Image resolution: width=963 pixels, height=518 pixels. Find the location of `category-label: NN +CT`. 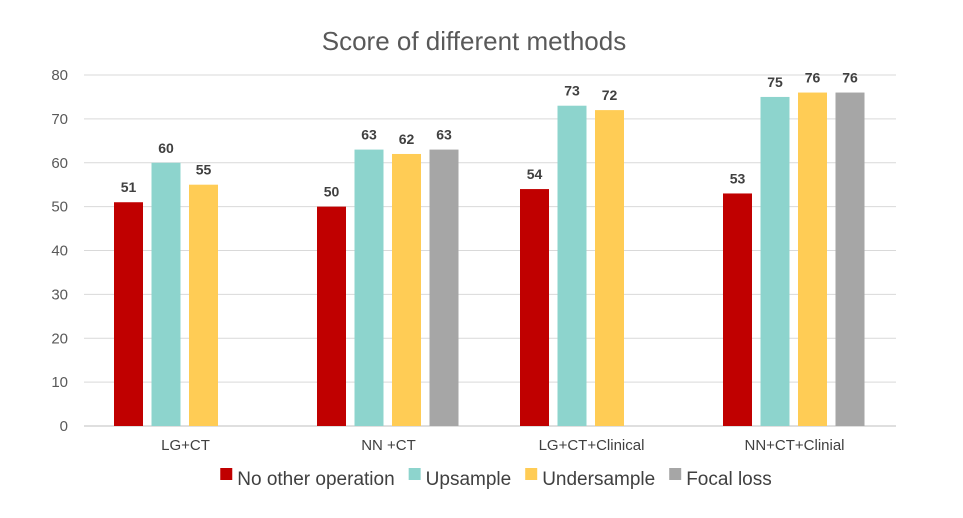

category-label: NN +CT is located at coordinates (388, 445).